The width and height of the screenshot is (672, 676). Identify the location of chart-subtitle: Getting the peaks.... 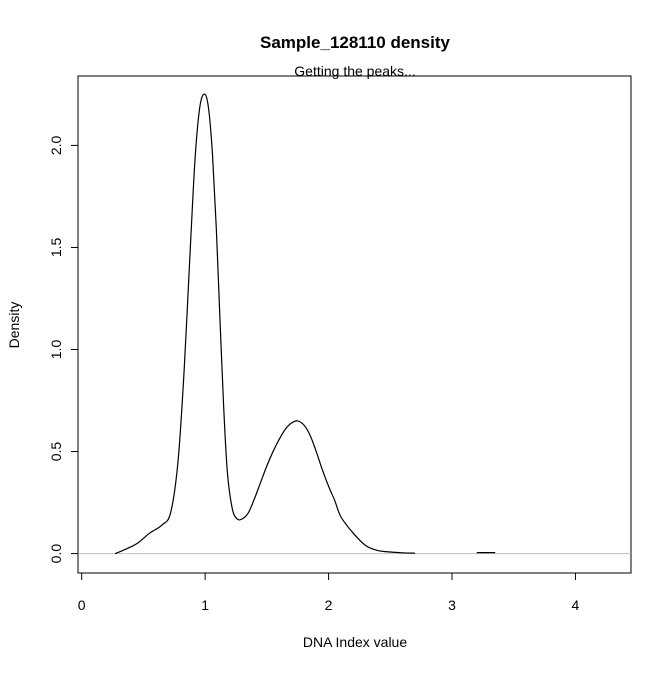
(354, 71).